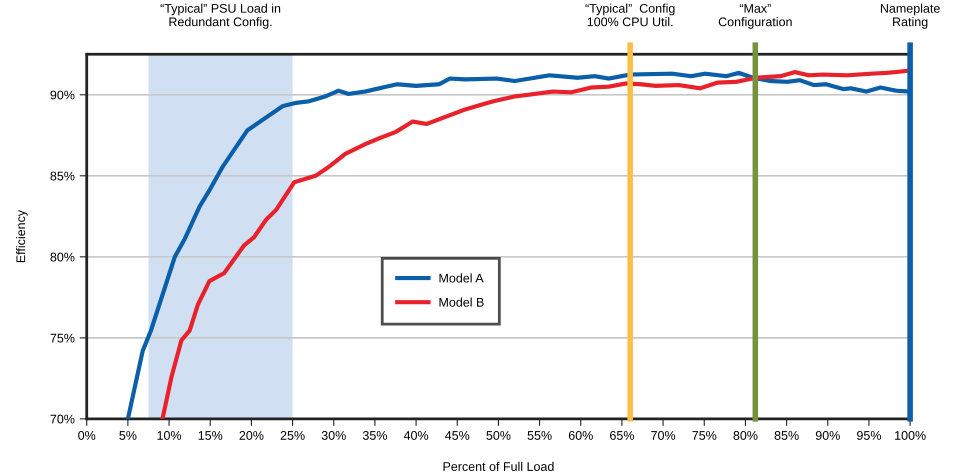  Describe the element at coordinates (663, 435) in the screenshot. I see `x-tick-label: 70%` at that location.